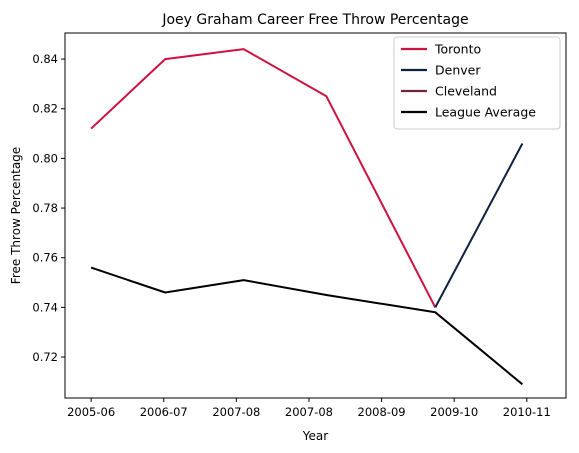 The width and height of the screenshot is (579, 453). I want to click on legend: Toronto Denver Cleveland League Average, so click(477, 83).